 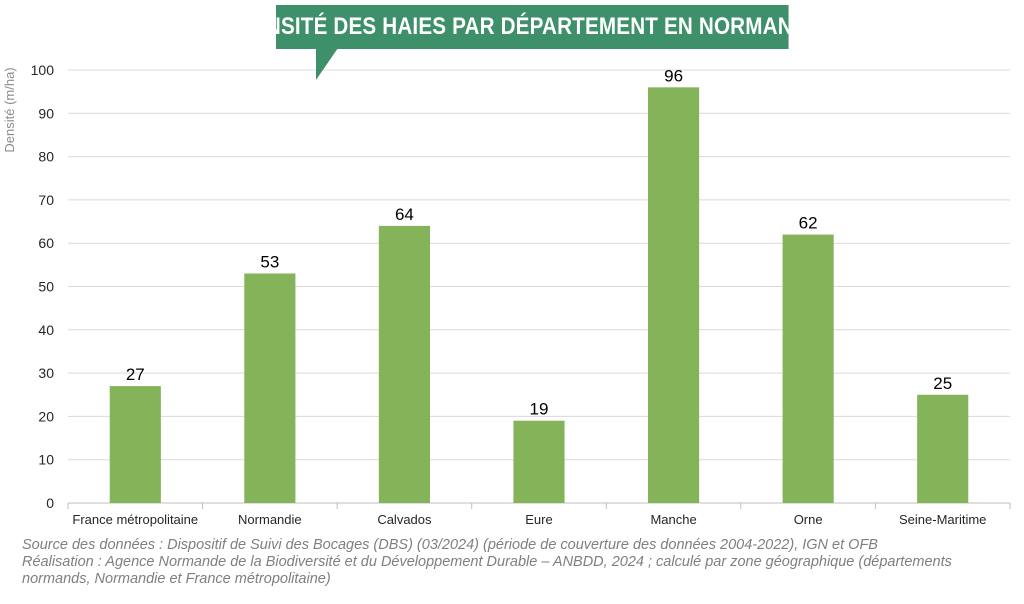 What do you see at coordinates (808, 519) in the screenshot?
I see `x-tick-label: Orne` at bounding box center [808, 519].